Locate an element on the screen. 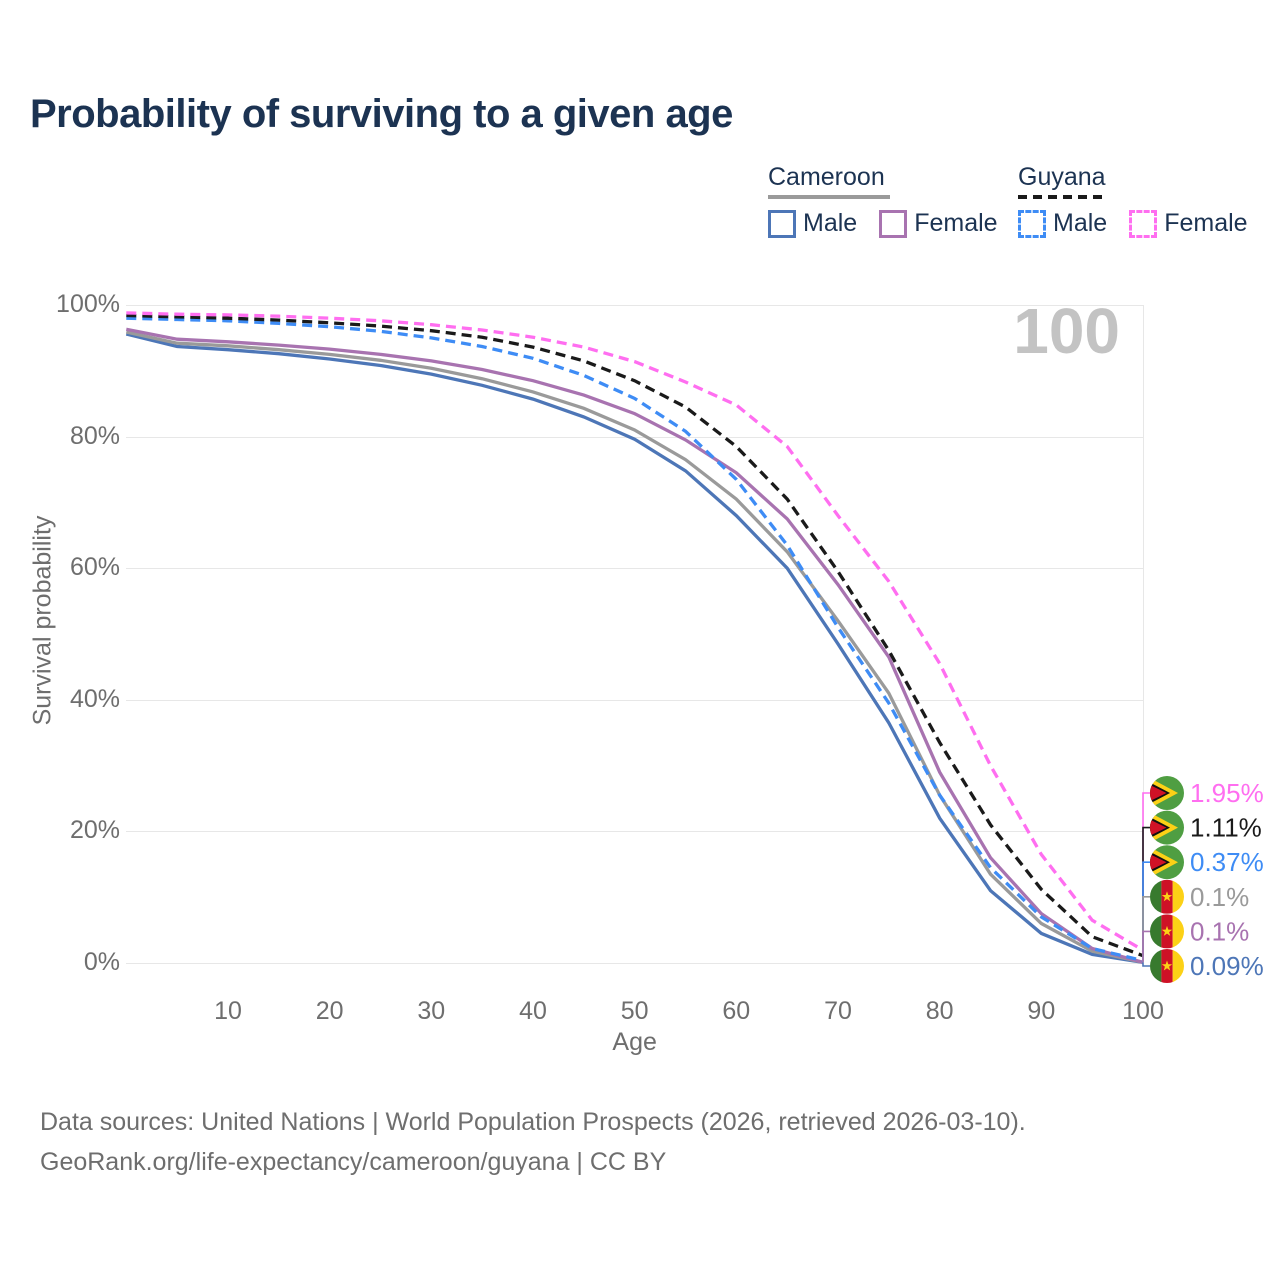  x-axis-title: Age is located at coordinates (634, 1042).